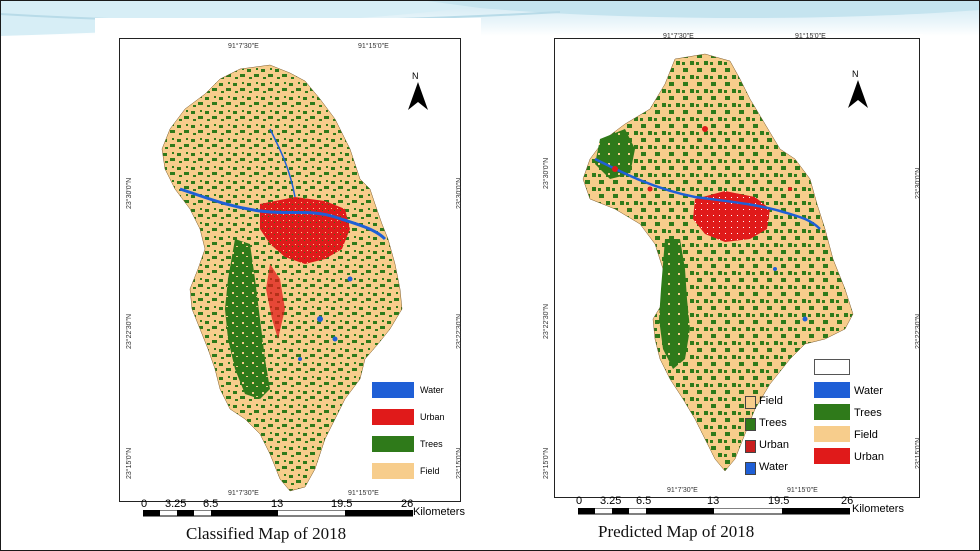  What do you see at coordinates (615, 154) in the screenshot?
I see `forest-north` at bounding box center [615, 154].